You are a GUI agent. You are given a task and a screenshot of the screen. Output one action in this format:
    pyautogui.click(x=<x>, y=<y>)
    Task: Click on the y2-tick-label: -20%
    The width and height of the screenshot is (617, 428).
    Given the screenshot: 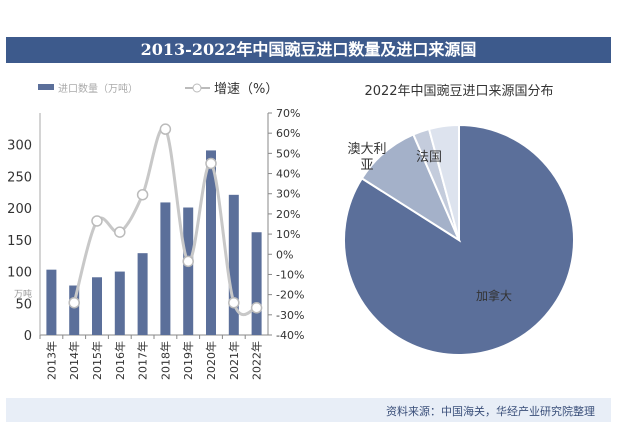 What is the action you would take?
    pyautogui.click(x=290, y=295)
    